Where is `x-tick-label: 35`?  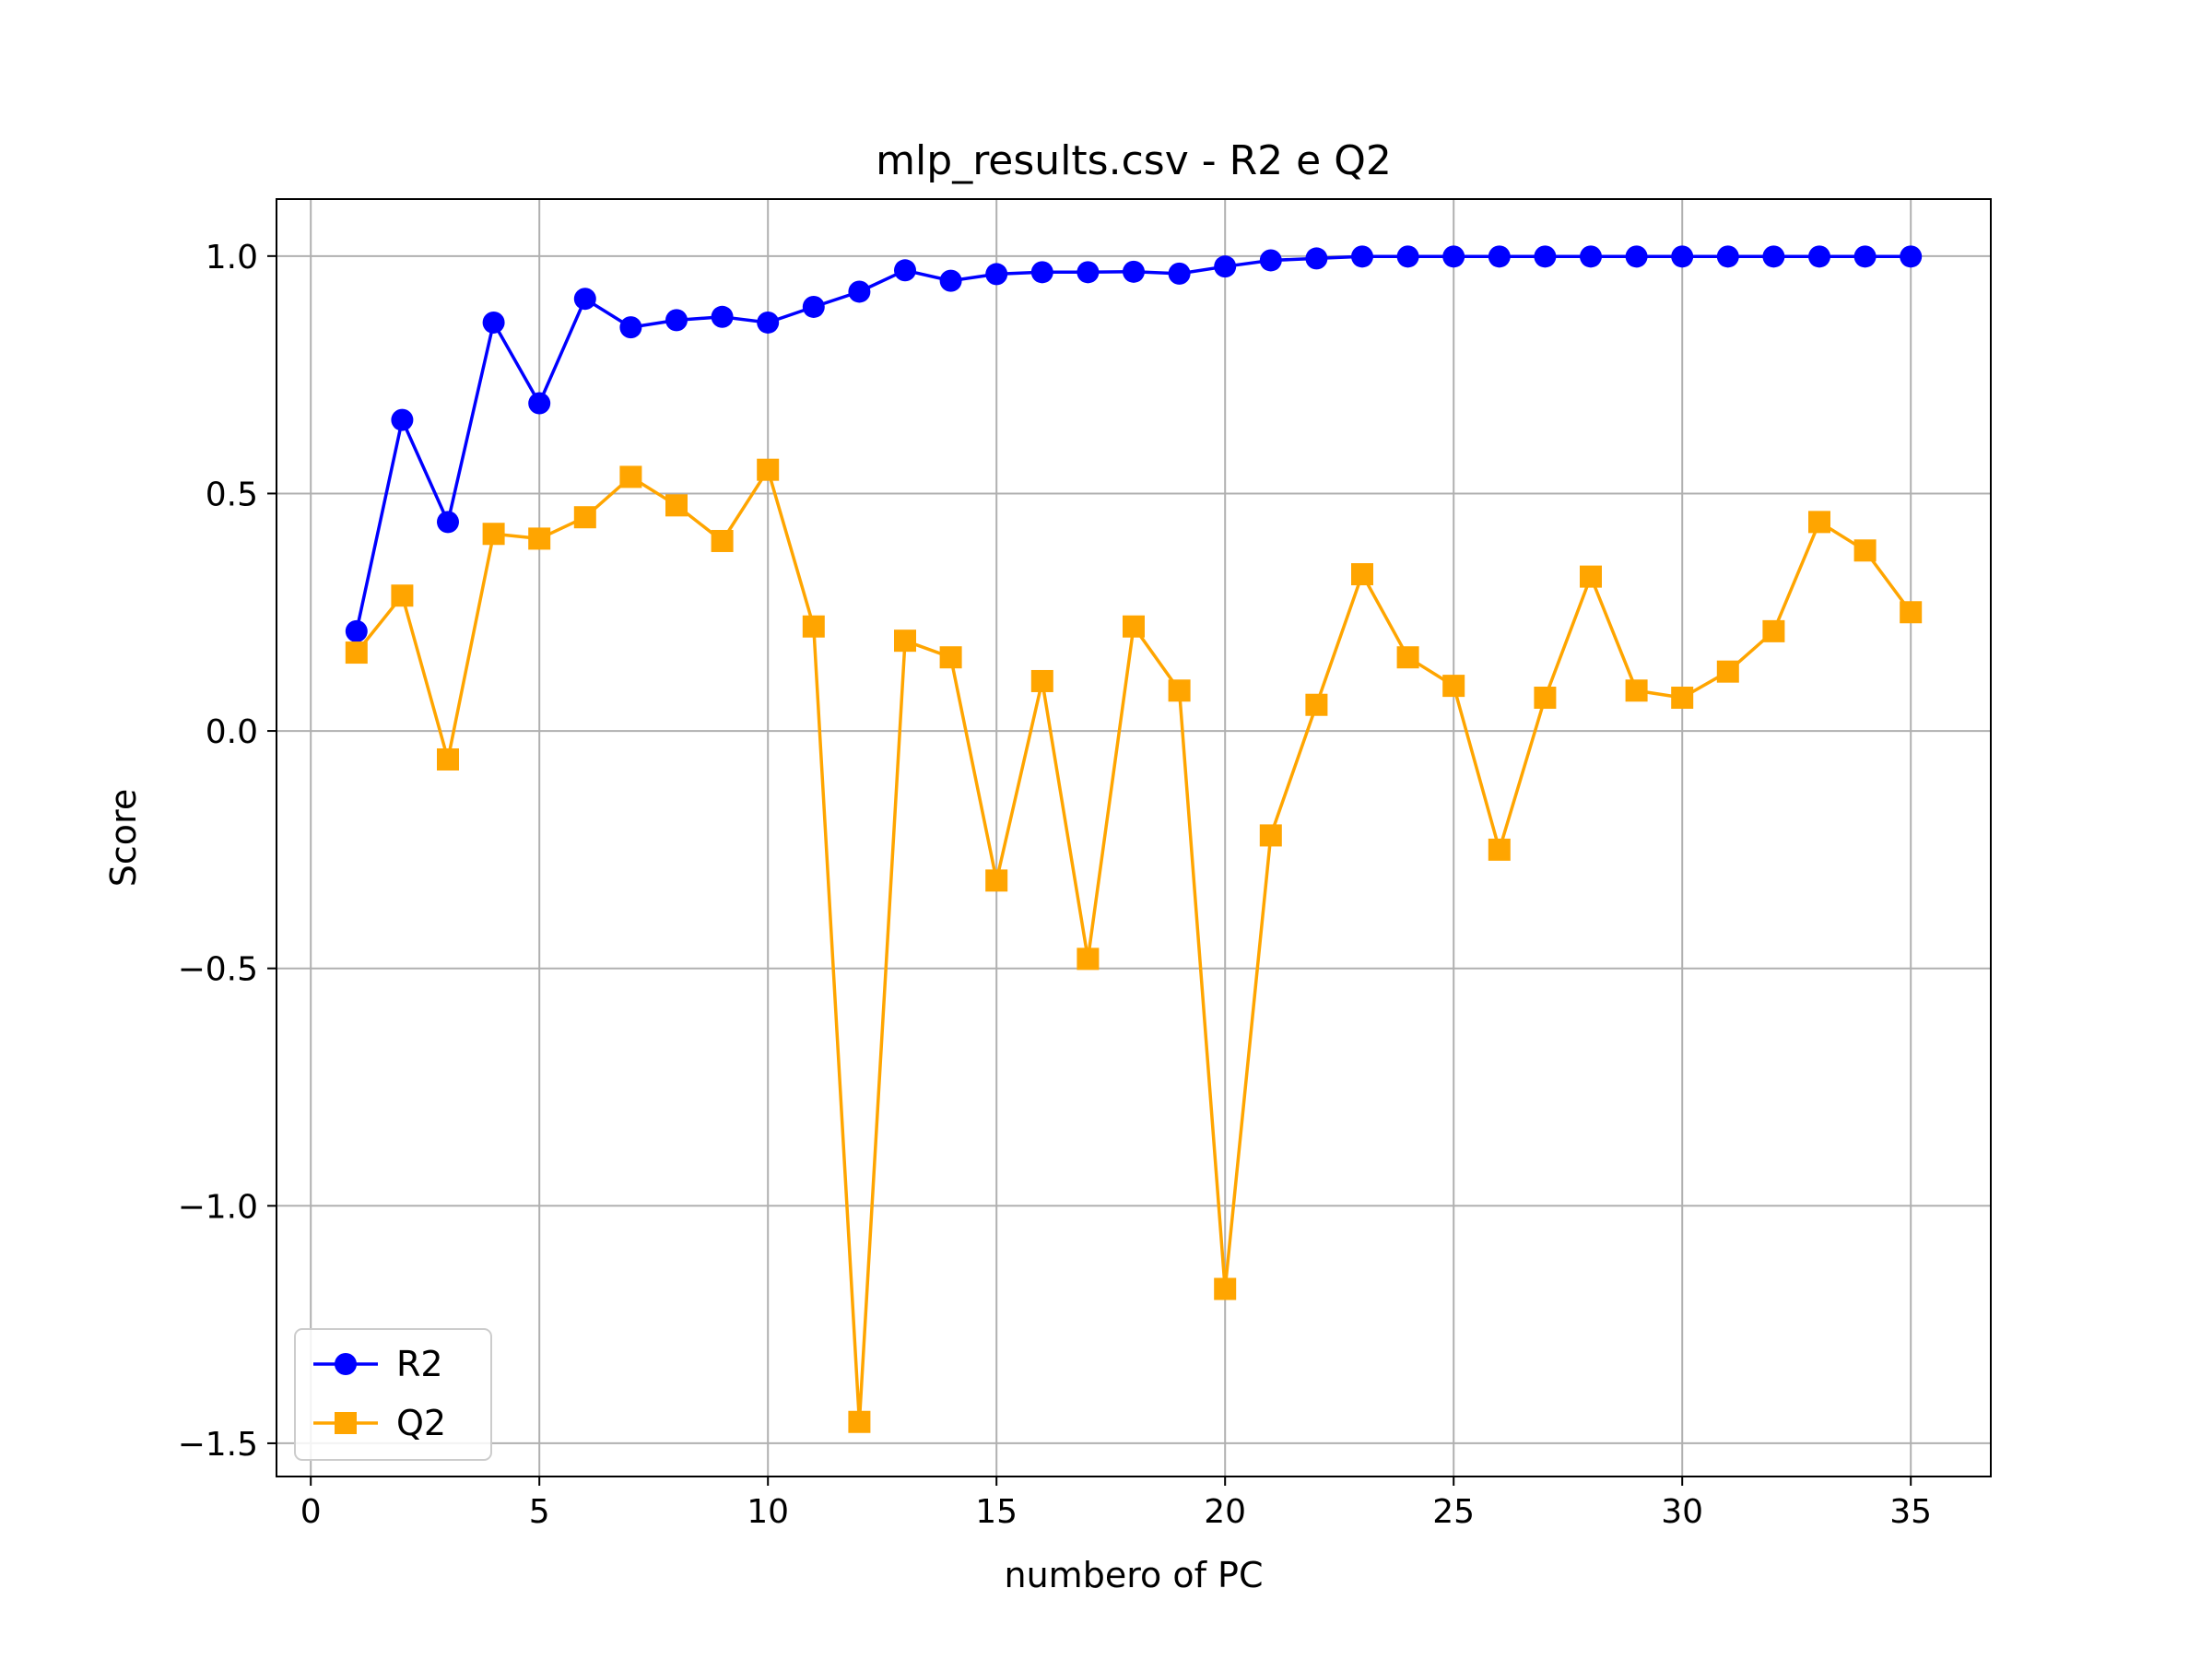 x-tick-label: 35 is located at coordinates (1910, 1512).